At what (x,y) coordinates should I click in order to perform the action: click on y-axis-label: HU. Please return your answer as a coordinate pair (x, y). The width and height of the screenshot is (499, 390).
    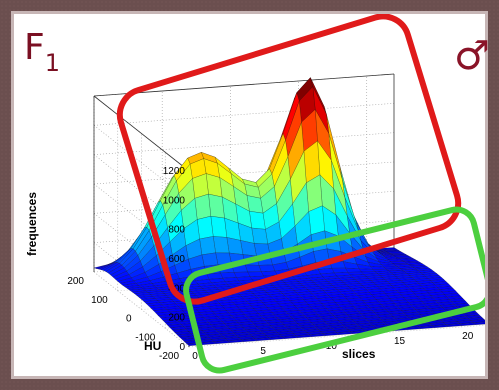
    Looking at the image, I should click on (152, 346).